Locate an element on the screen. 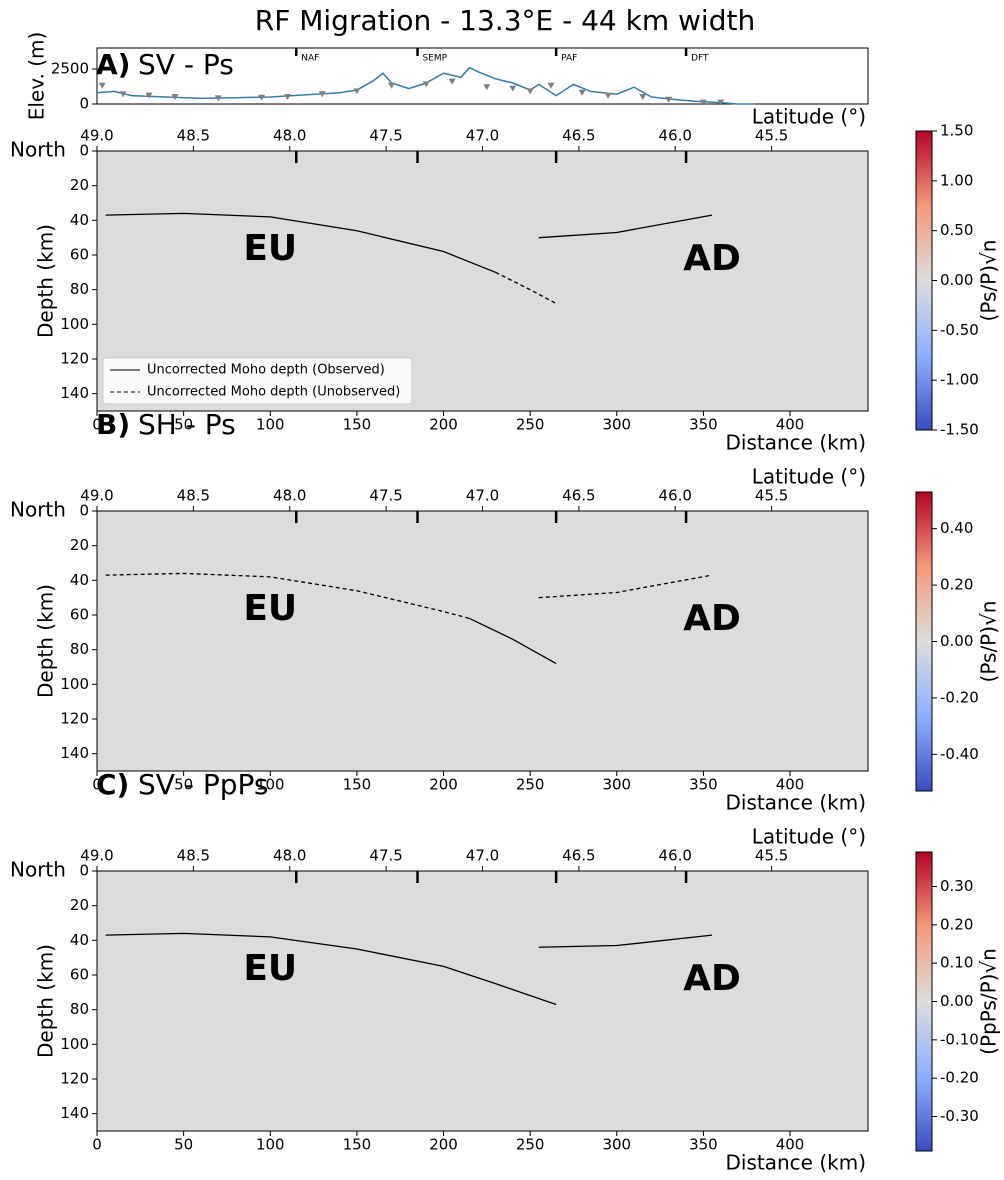 The height and width of the screenshot is (1180, 1004). x2-tick-label: 48.0 is located at coordinates (289, 856).